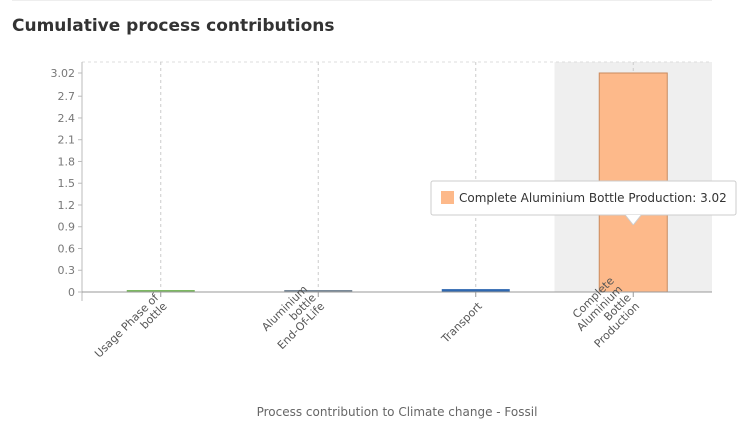 The width and height of the screenshot is (738, 429). I want to click on chart-panel-title: Cumulative process contributions, so click(173, 26).